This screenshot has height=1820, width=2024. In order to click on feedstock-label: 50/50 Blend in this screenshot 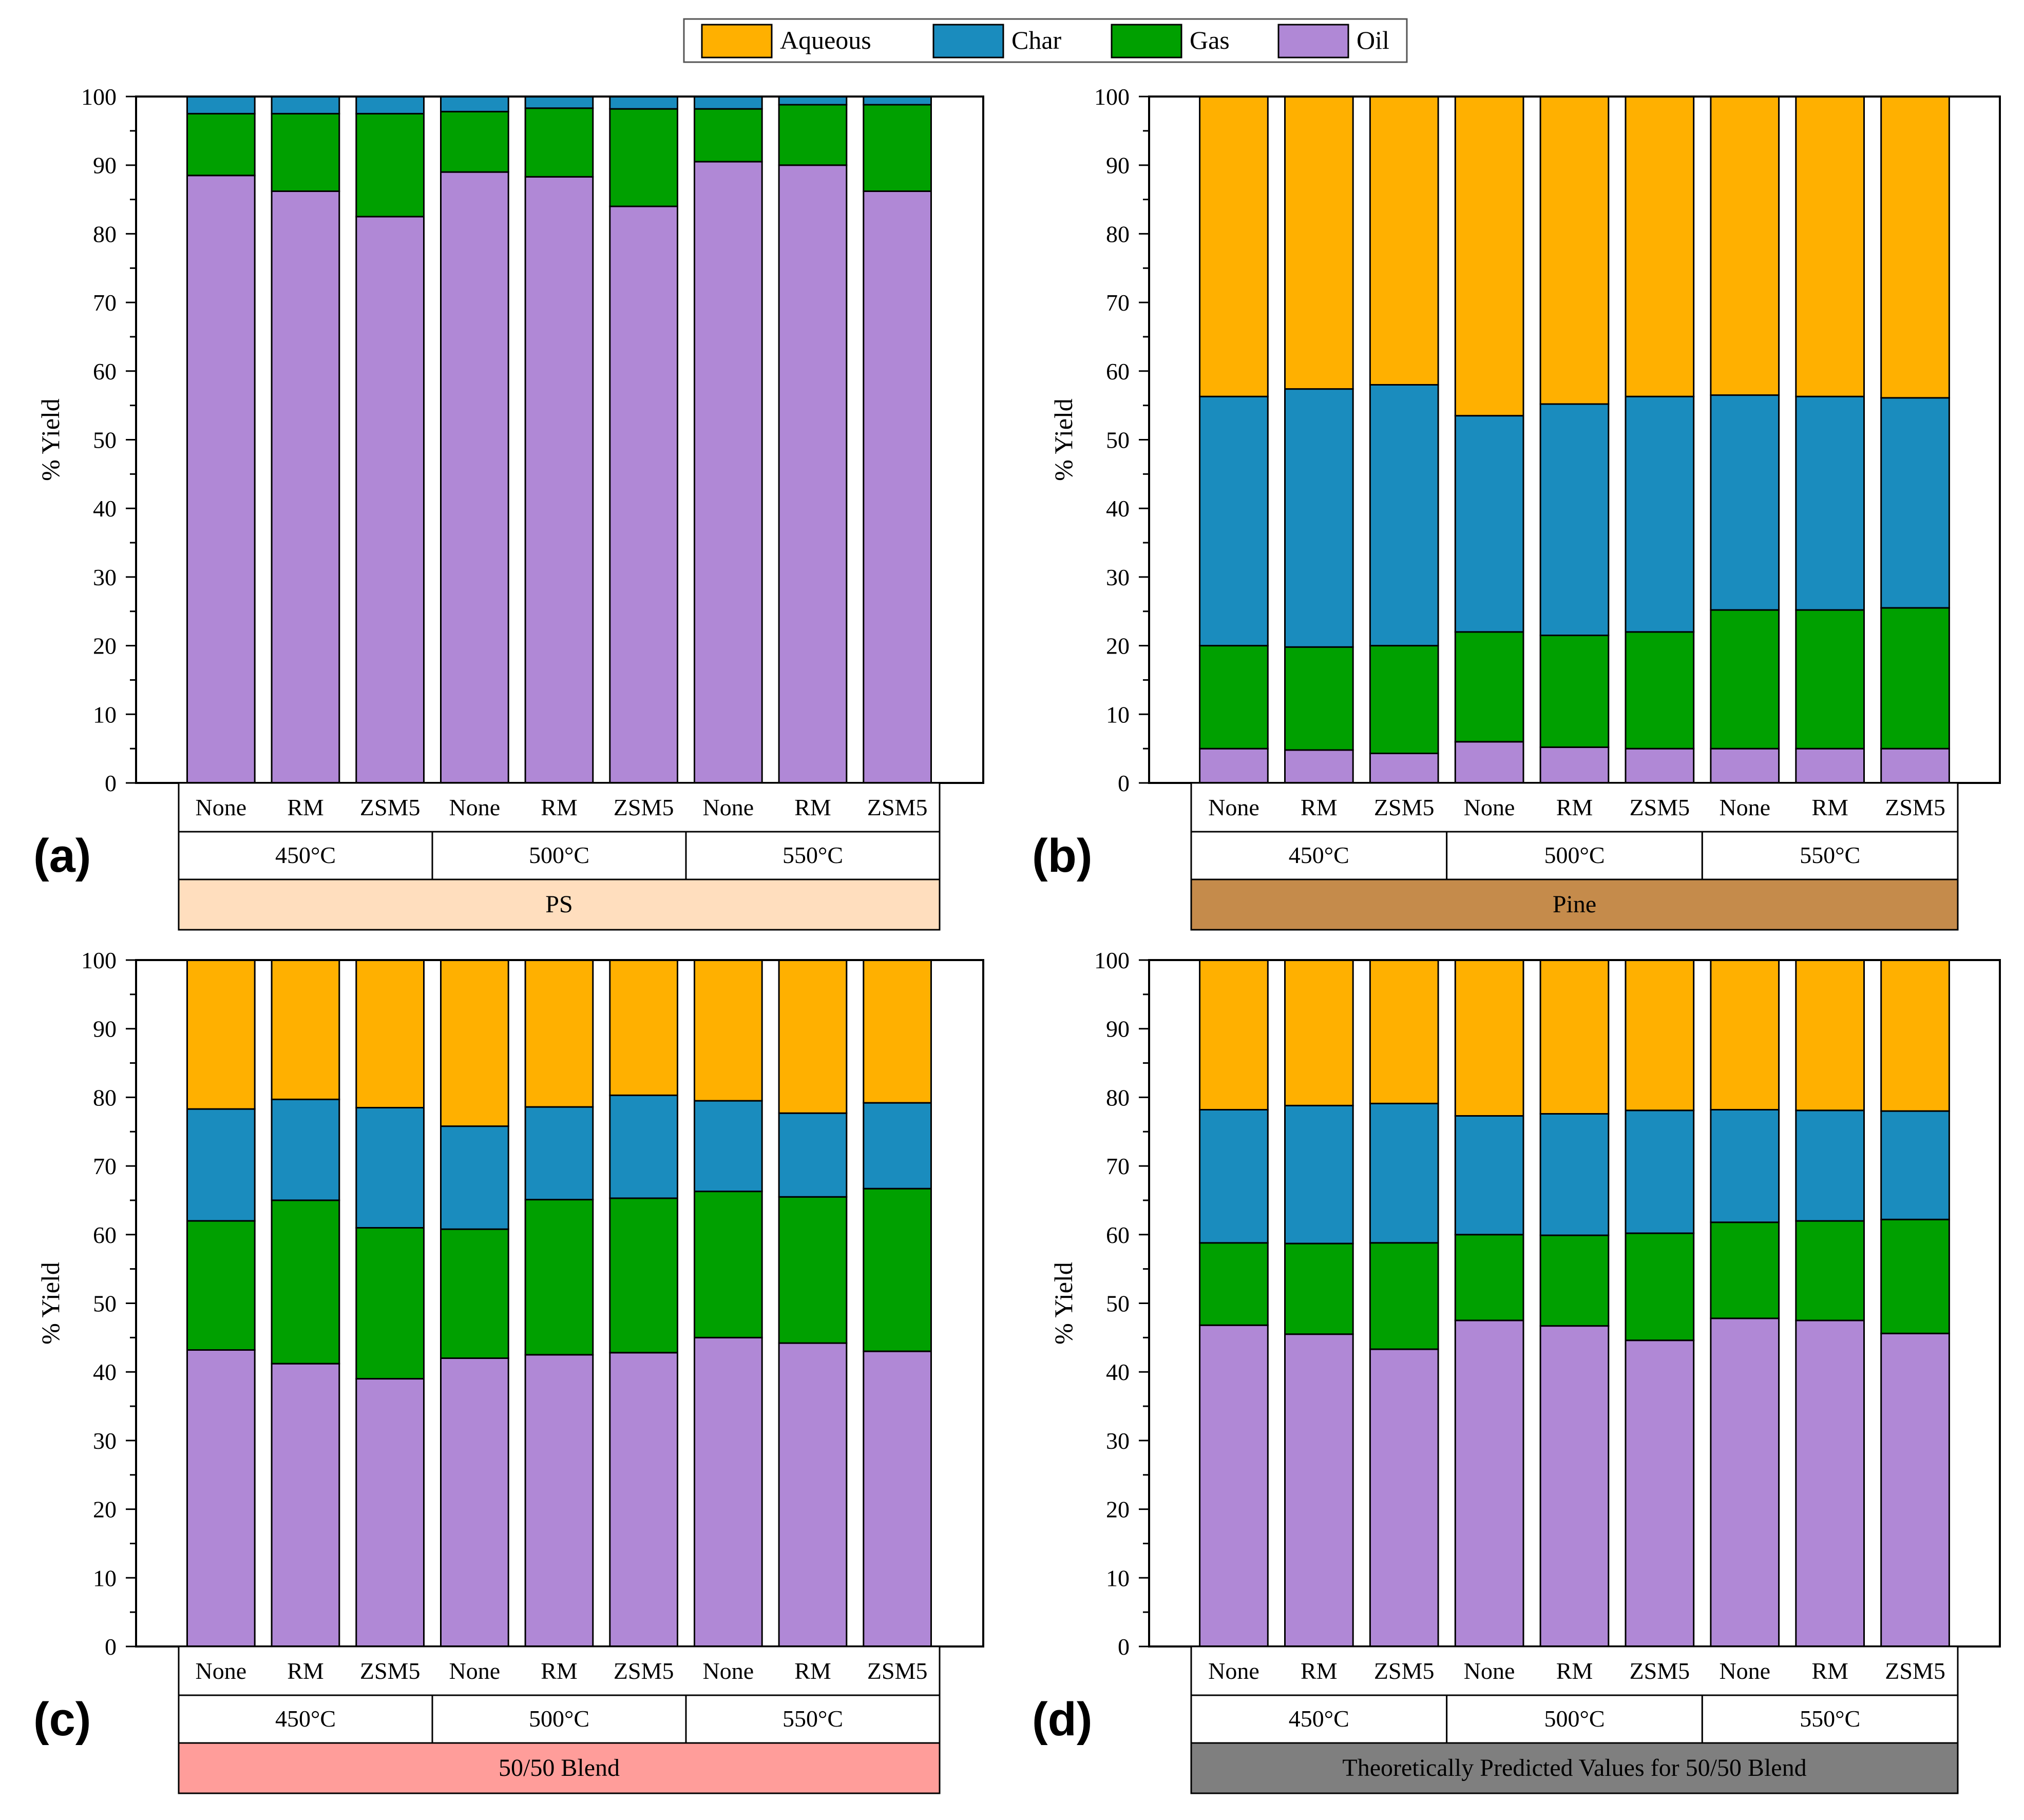, I will do `click(559, 1767)`.